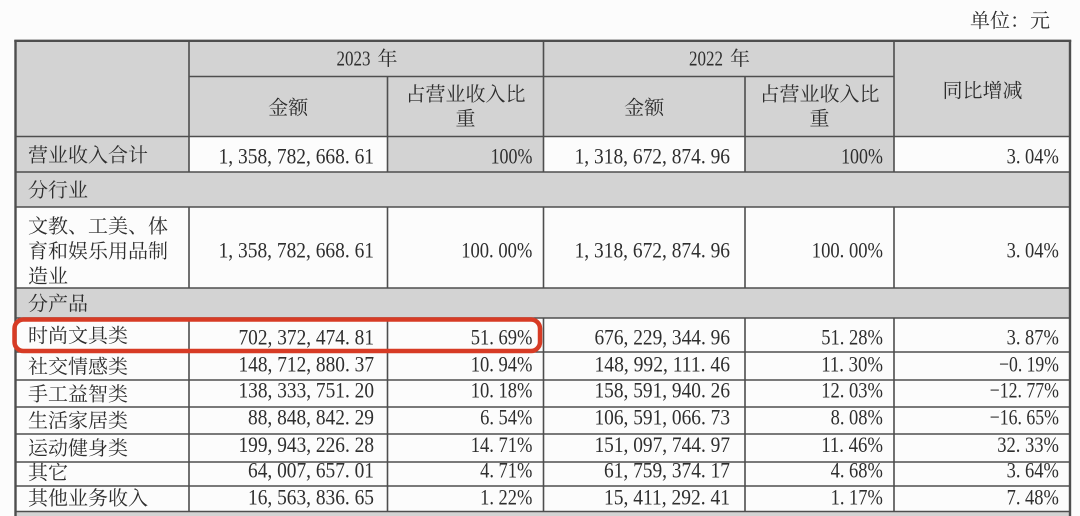  I want to click on svg-text: 106, 591, 066. 73, so click(663, 417).